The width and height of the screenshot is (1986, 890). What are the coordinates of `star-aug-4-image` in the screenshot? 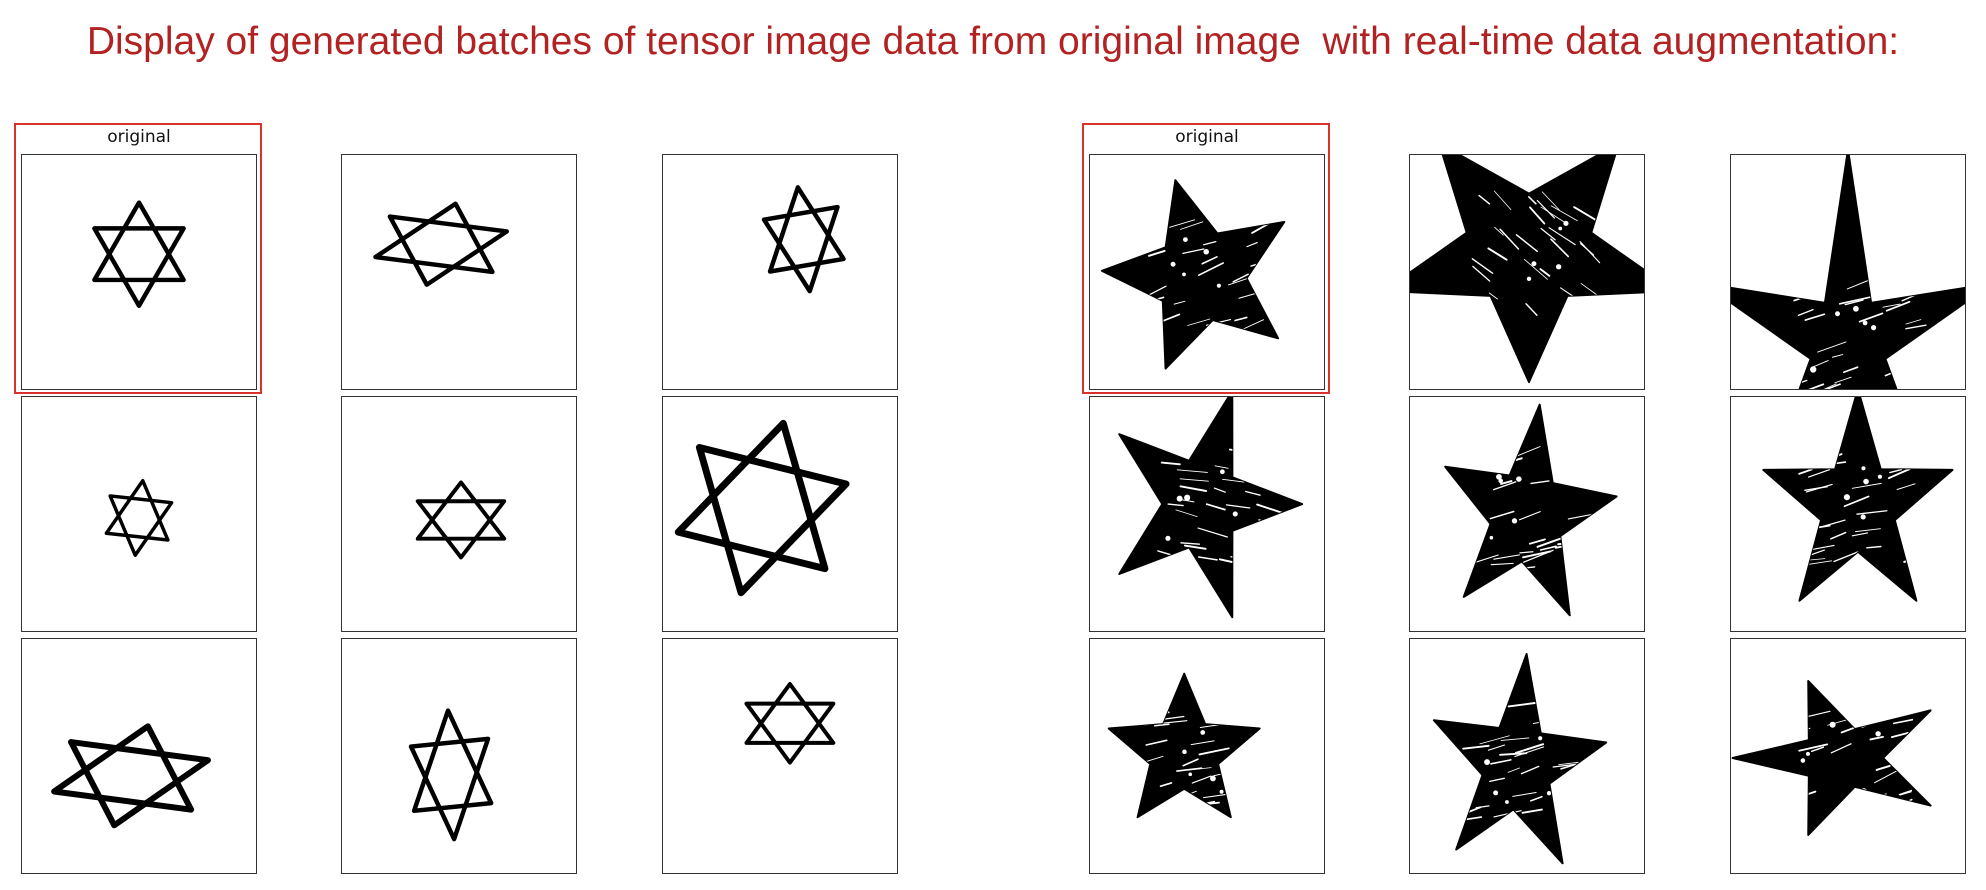 It's located at (1531, 510).